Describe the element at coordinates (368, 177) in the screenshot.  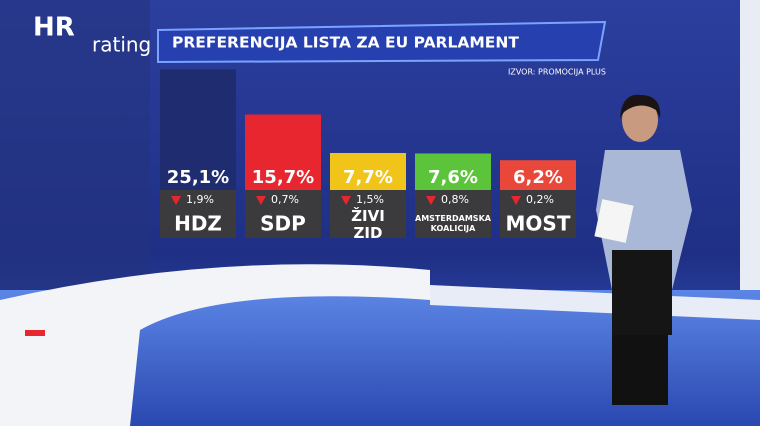
I see `value-label: 7,7%` at that location.